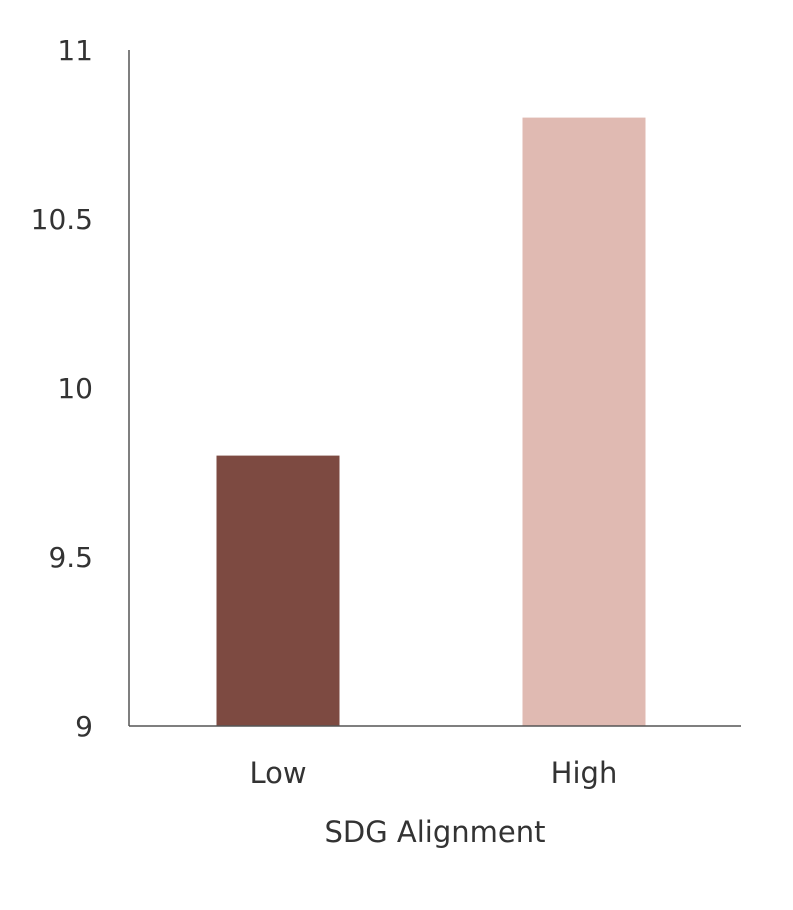  What do you see at coordinates (277, 773) in the screenshot?
I see `x-tick-label: Low` at bounding box center [277, 773].